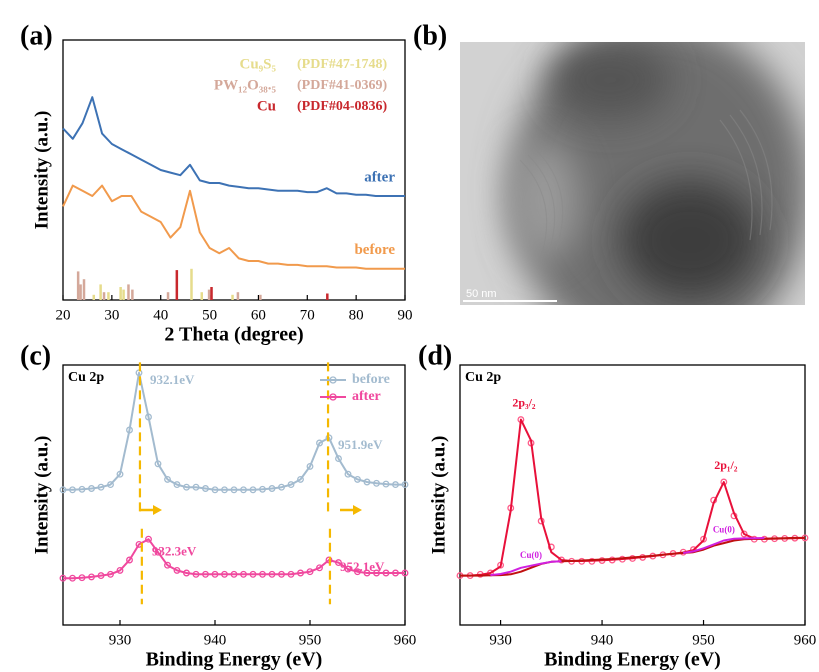  What do you see at coordinates (307, 315) in the screenshot?
I see `x-tick-label: 70` at bounding box center [307, 315].